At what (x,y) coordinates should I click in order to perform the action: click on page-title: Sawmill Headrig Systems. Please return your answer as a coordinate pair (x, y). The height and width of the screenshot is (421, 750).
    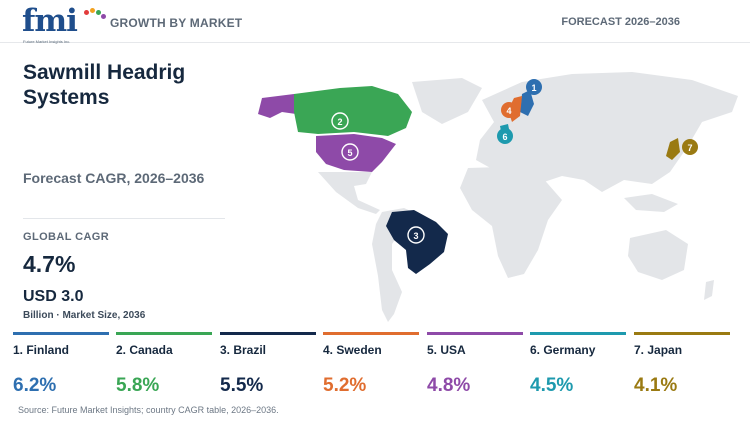
    Looking at the image, I should click on (104, 85).